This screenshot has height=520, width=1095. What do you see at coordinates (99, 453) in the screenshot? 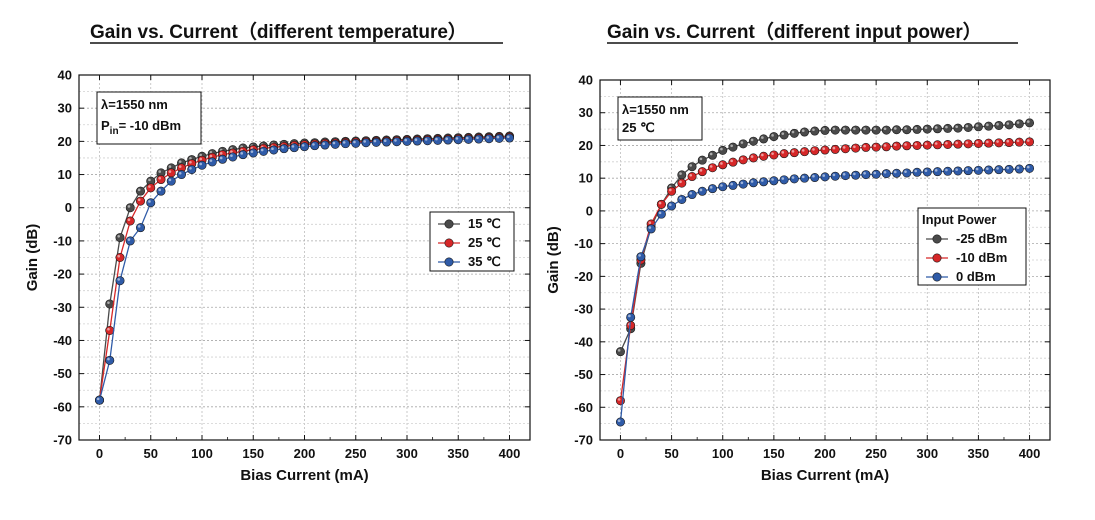
I see `x-tick-label: 0` at bounding box center [99, 453].